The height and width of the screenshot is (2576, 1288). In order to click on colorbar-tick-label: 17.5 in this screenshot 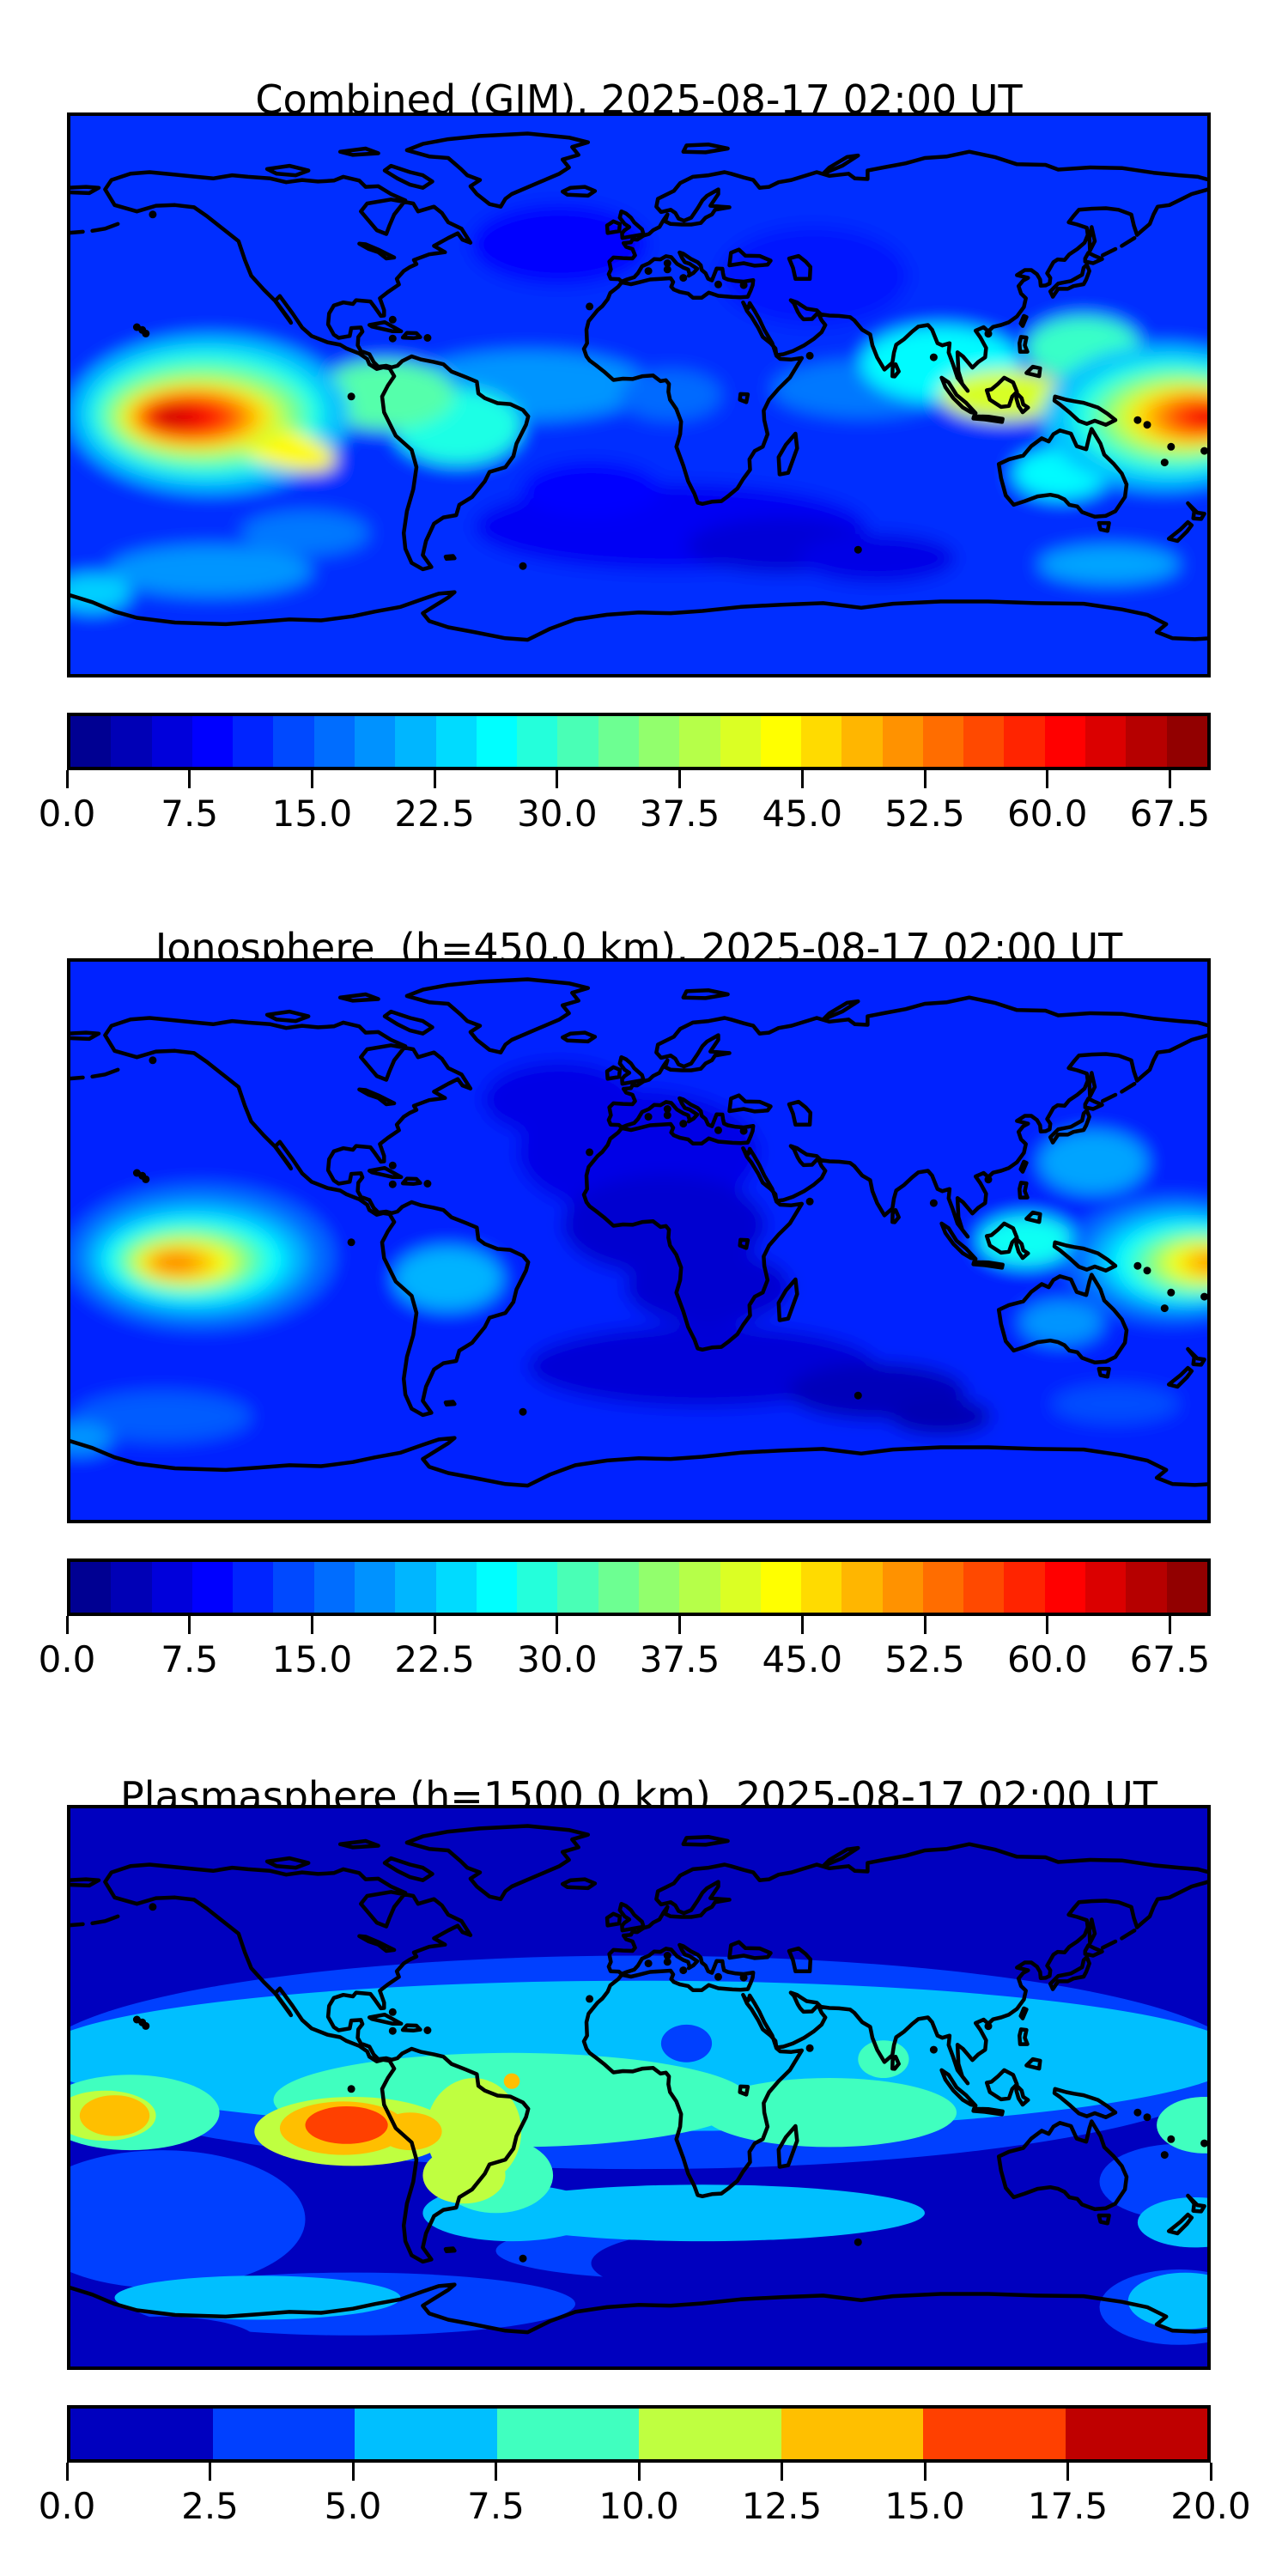, I will do `click(1068, 2506)`.